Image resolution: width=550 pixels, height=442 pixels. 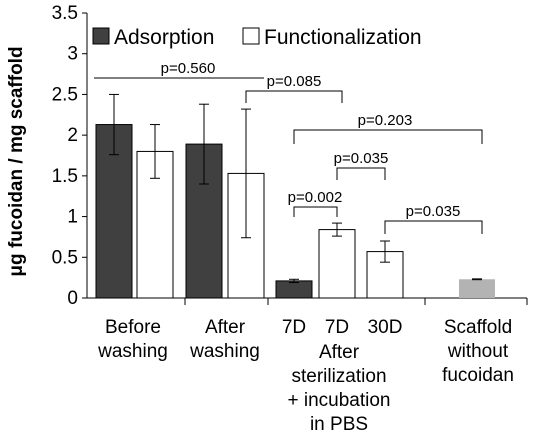 I want to click on category-label: + incubation, so click(x=339, y=400).